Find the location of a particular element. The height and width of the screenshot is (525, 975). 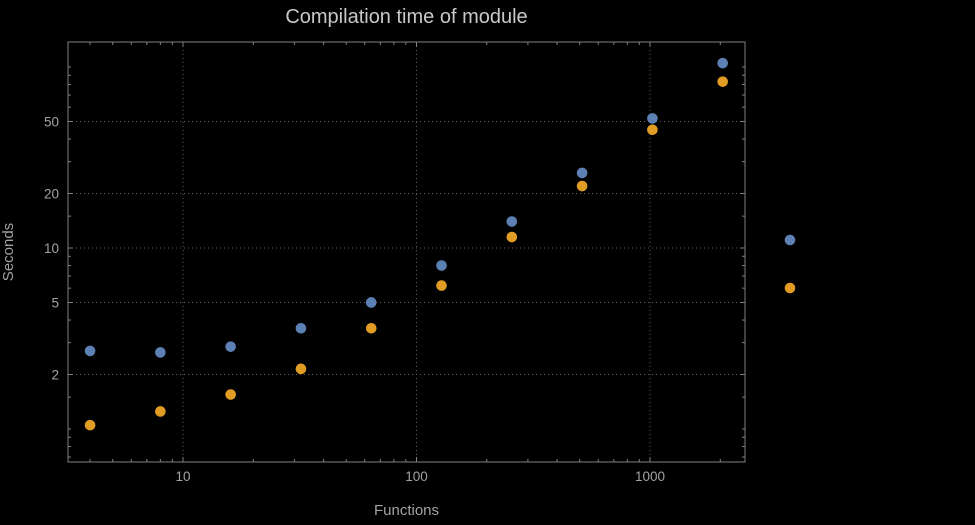

y-tick-label: 2 is located at coordinates (55, 375).